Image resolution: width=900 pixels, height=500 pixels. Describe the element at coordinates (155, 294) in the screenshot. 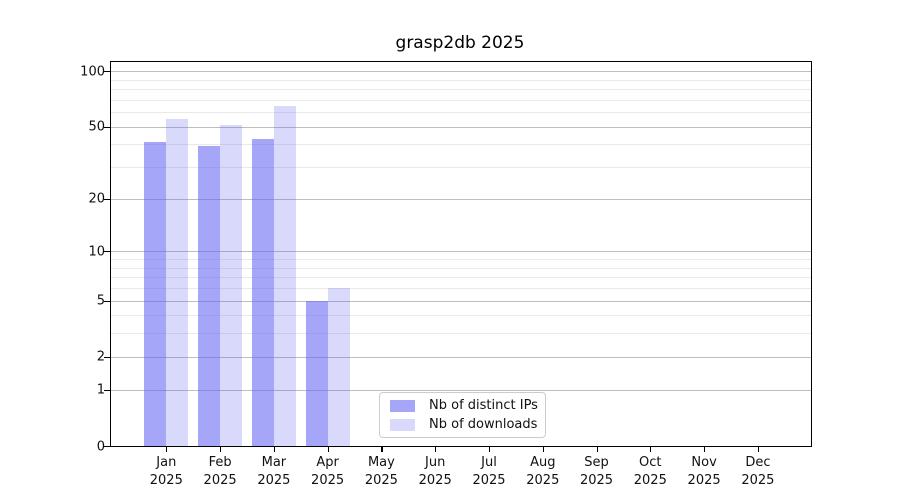

I see `bar-jan-distinct-ips` at that location.